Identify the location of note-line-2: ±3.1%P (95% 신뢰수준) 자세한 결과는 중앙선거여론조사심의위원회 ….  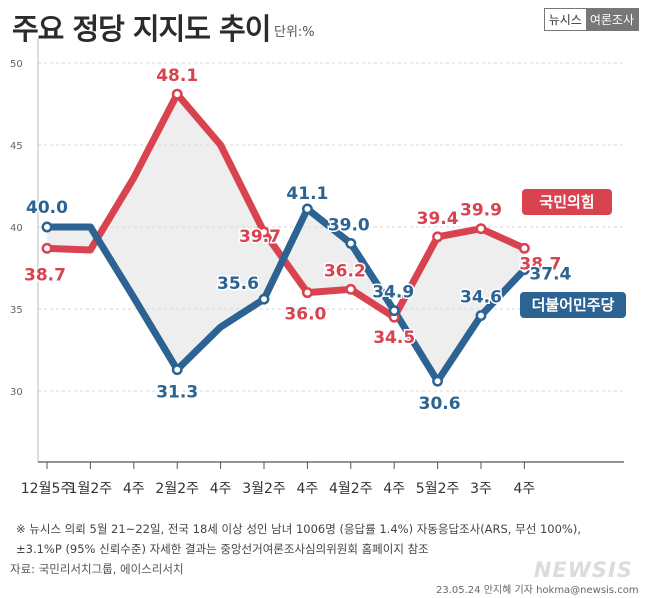
(222, 549).